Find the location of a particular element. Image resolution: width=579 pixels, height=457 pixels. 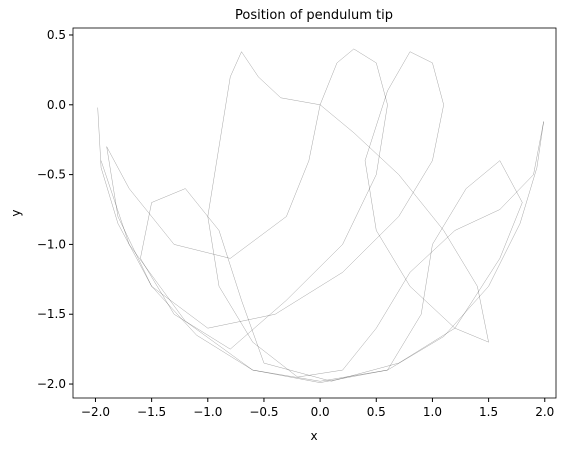

x-tick-label: 0.5 is located at coordinates (376, 412).